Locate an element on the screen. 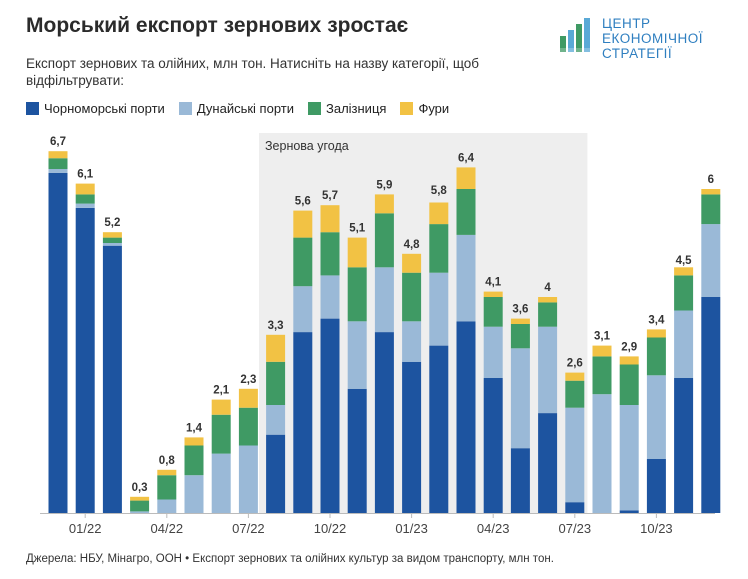 Image resolution: width=748 pixels, height=579 pixels. bar-total-label: 6 is located at coordinates (711, 180).